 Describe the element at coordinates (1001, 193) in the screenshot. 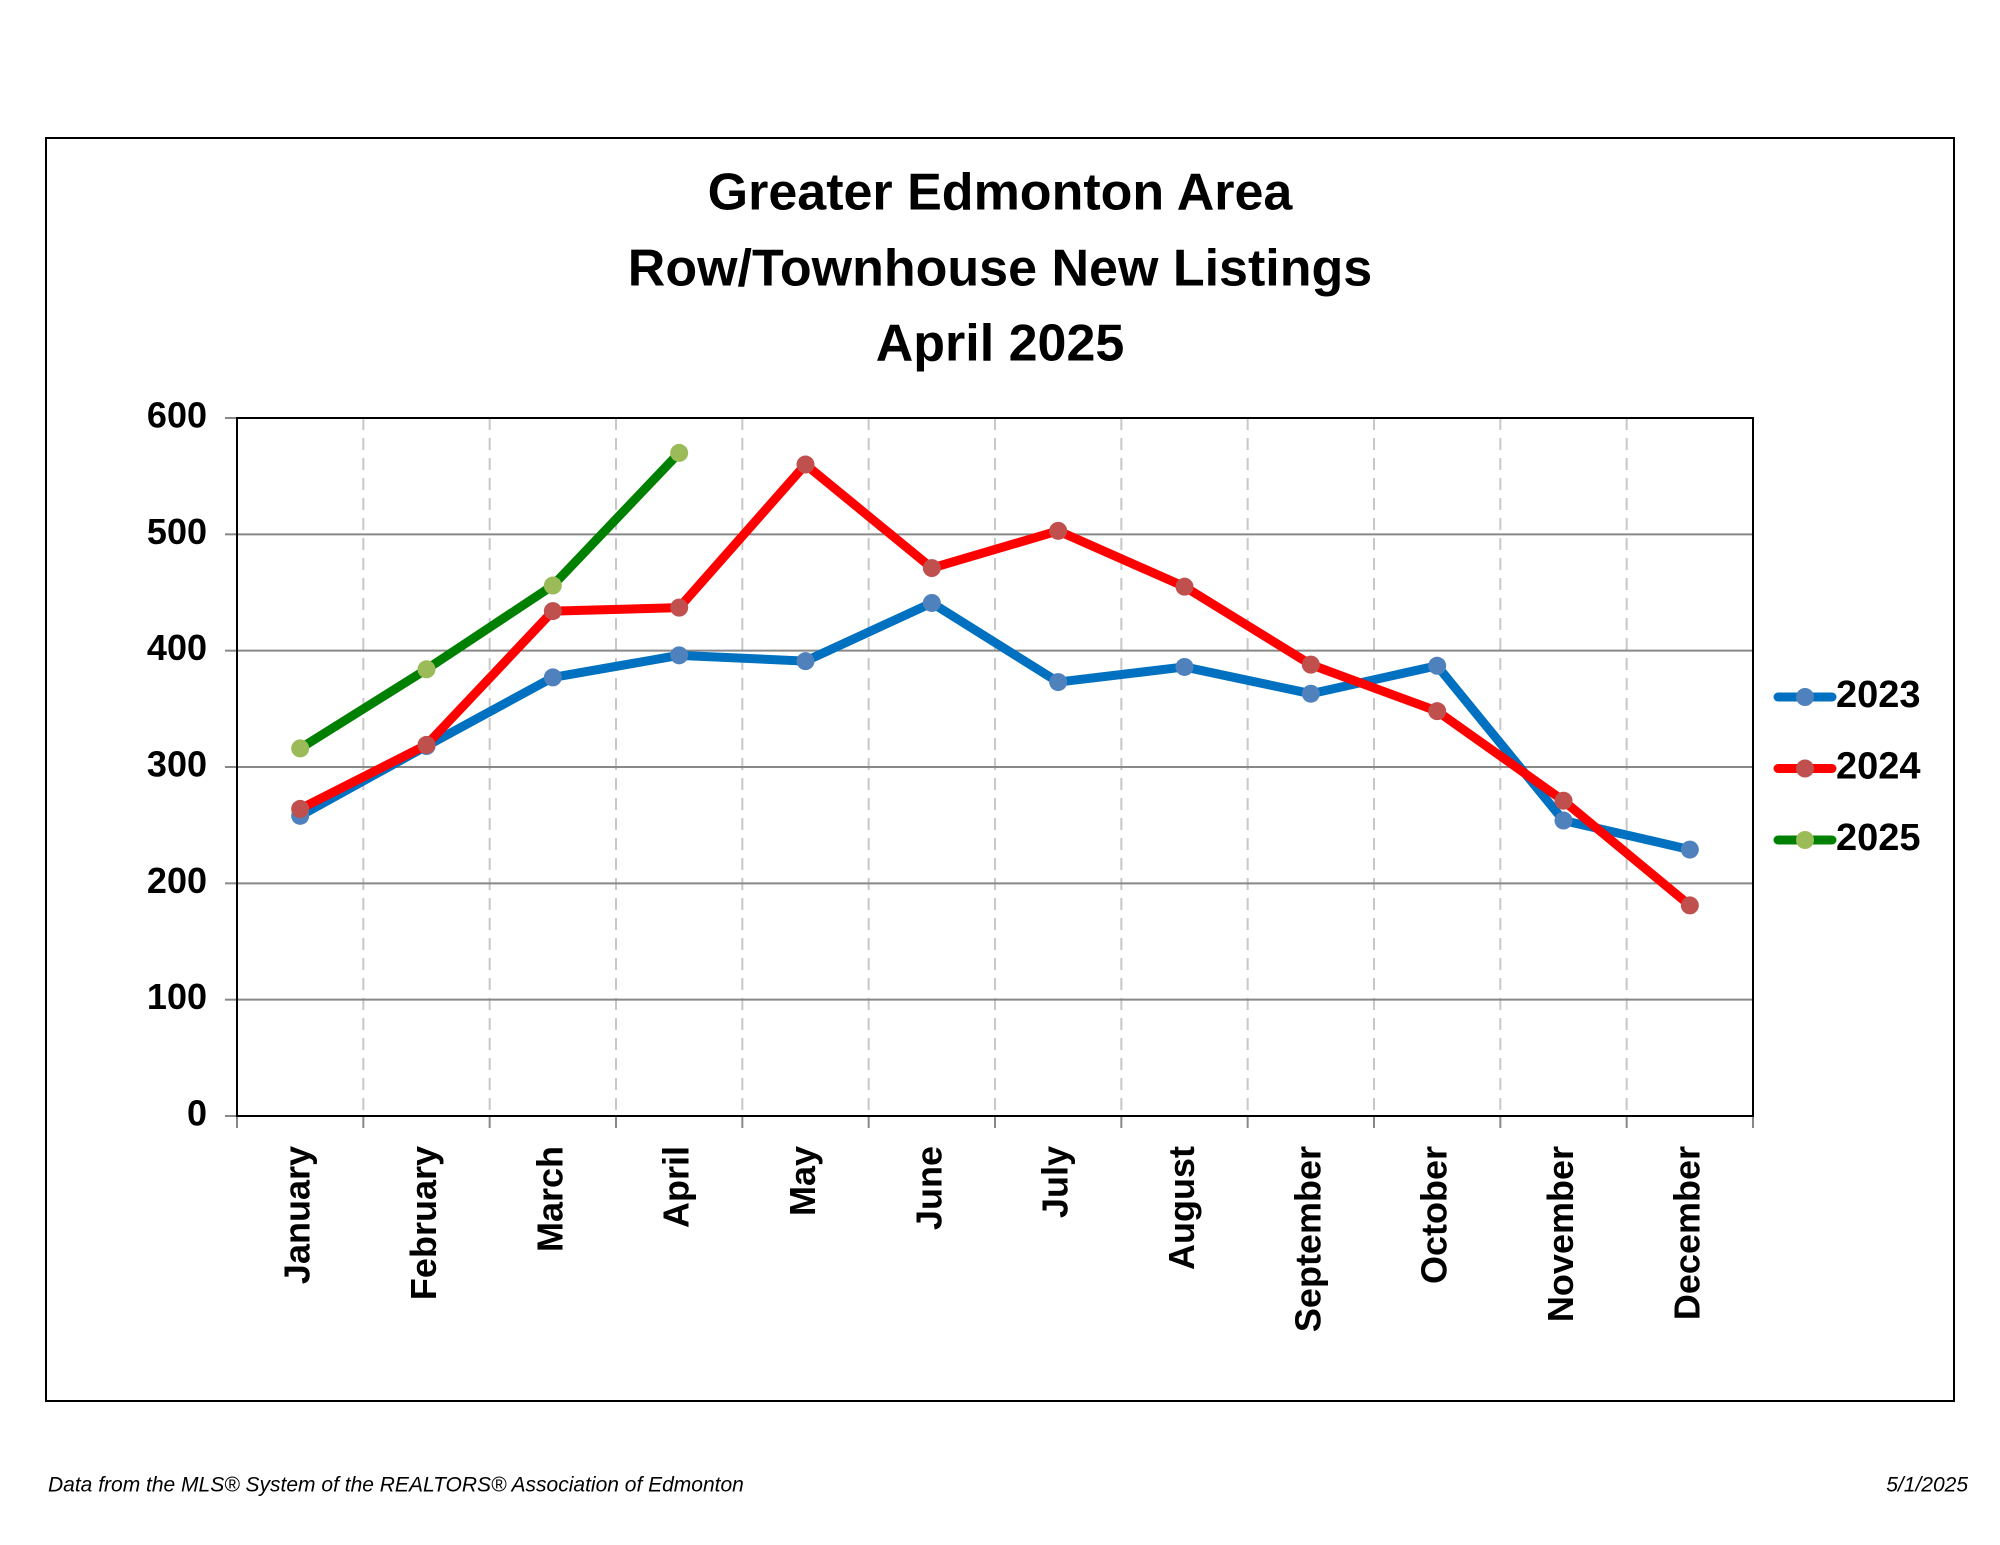

I see `chart-title: Greater Edmonton Area` at that location.